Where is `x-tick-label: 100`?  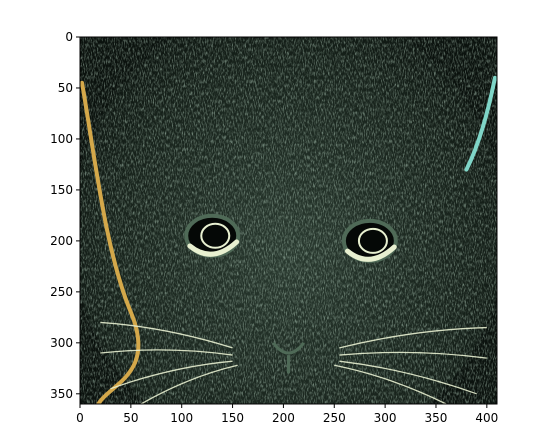
x-tick-label: 100 is located at coordinates (181, 418).